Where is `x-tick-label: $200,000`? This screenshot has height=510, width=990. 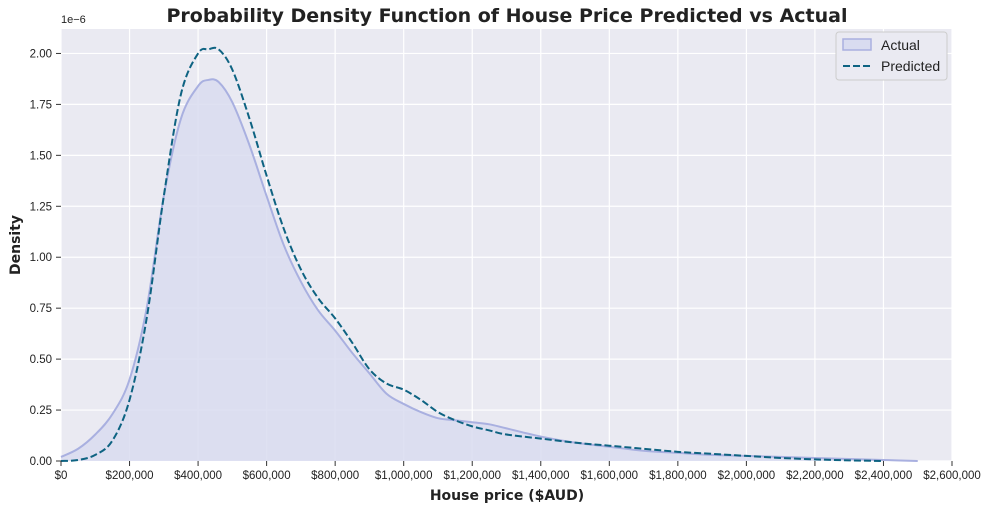 x-tick-label: $200,000 is located at coordinates (130, 476).